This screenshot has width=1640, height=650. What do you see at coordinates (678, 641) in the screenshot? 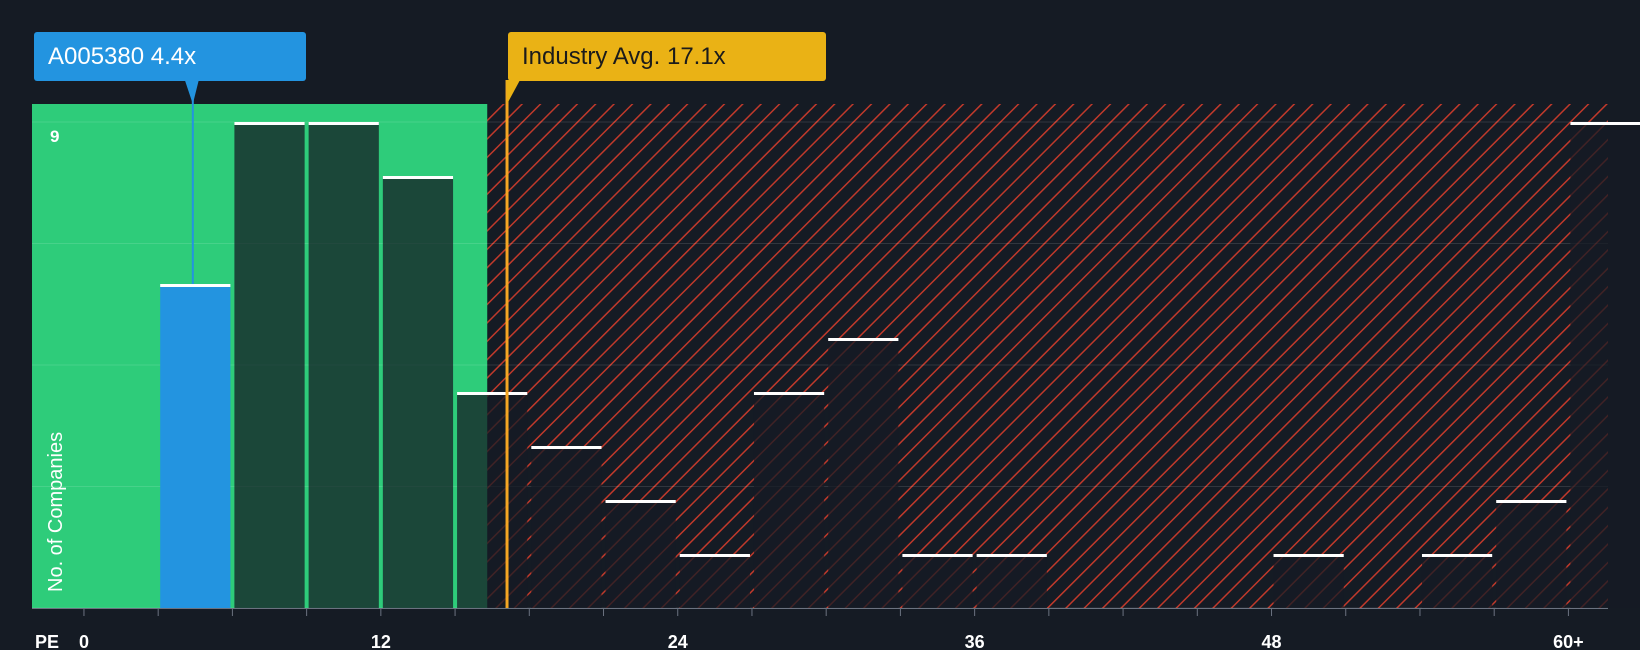
I see `x-tick-label: 24` at bounding box center [678, 641].